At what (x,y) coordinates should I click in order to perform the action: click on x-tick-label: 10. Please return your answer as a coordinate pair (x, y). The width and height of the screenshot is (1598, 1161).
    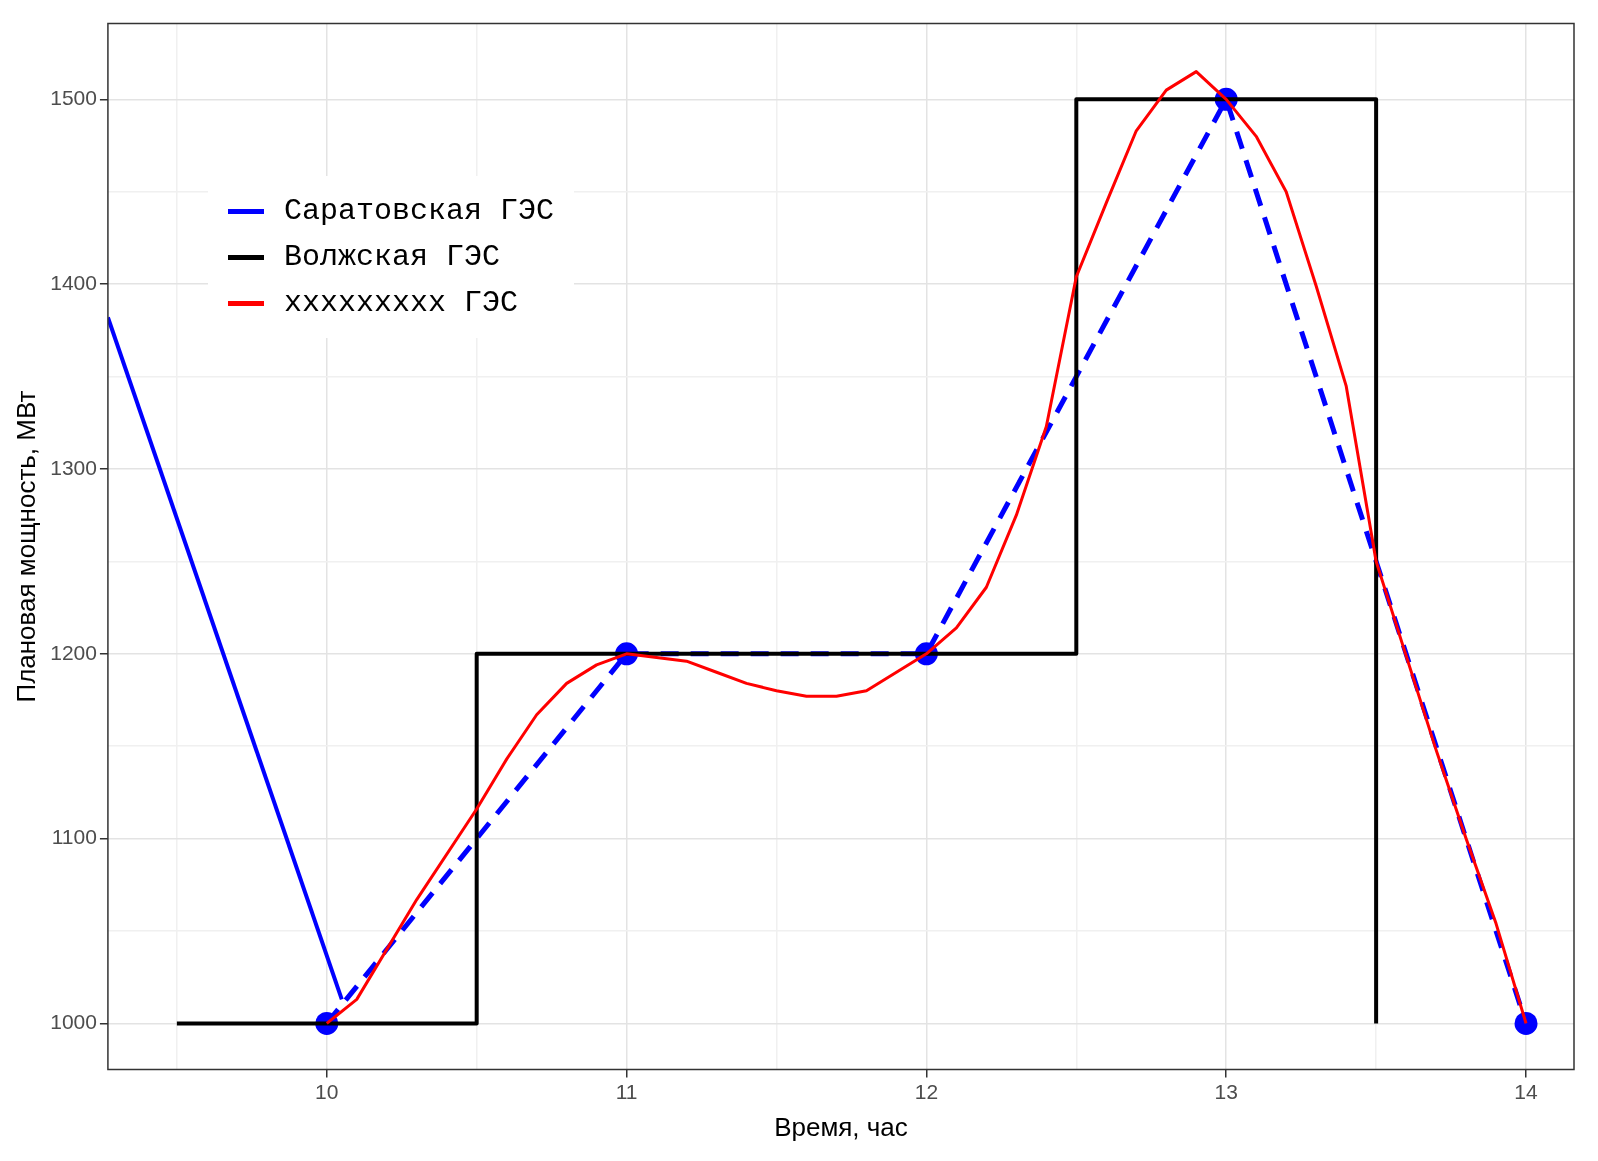
    Looking at the image, I should click on (327, 1091).